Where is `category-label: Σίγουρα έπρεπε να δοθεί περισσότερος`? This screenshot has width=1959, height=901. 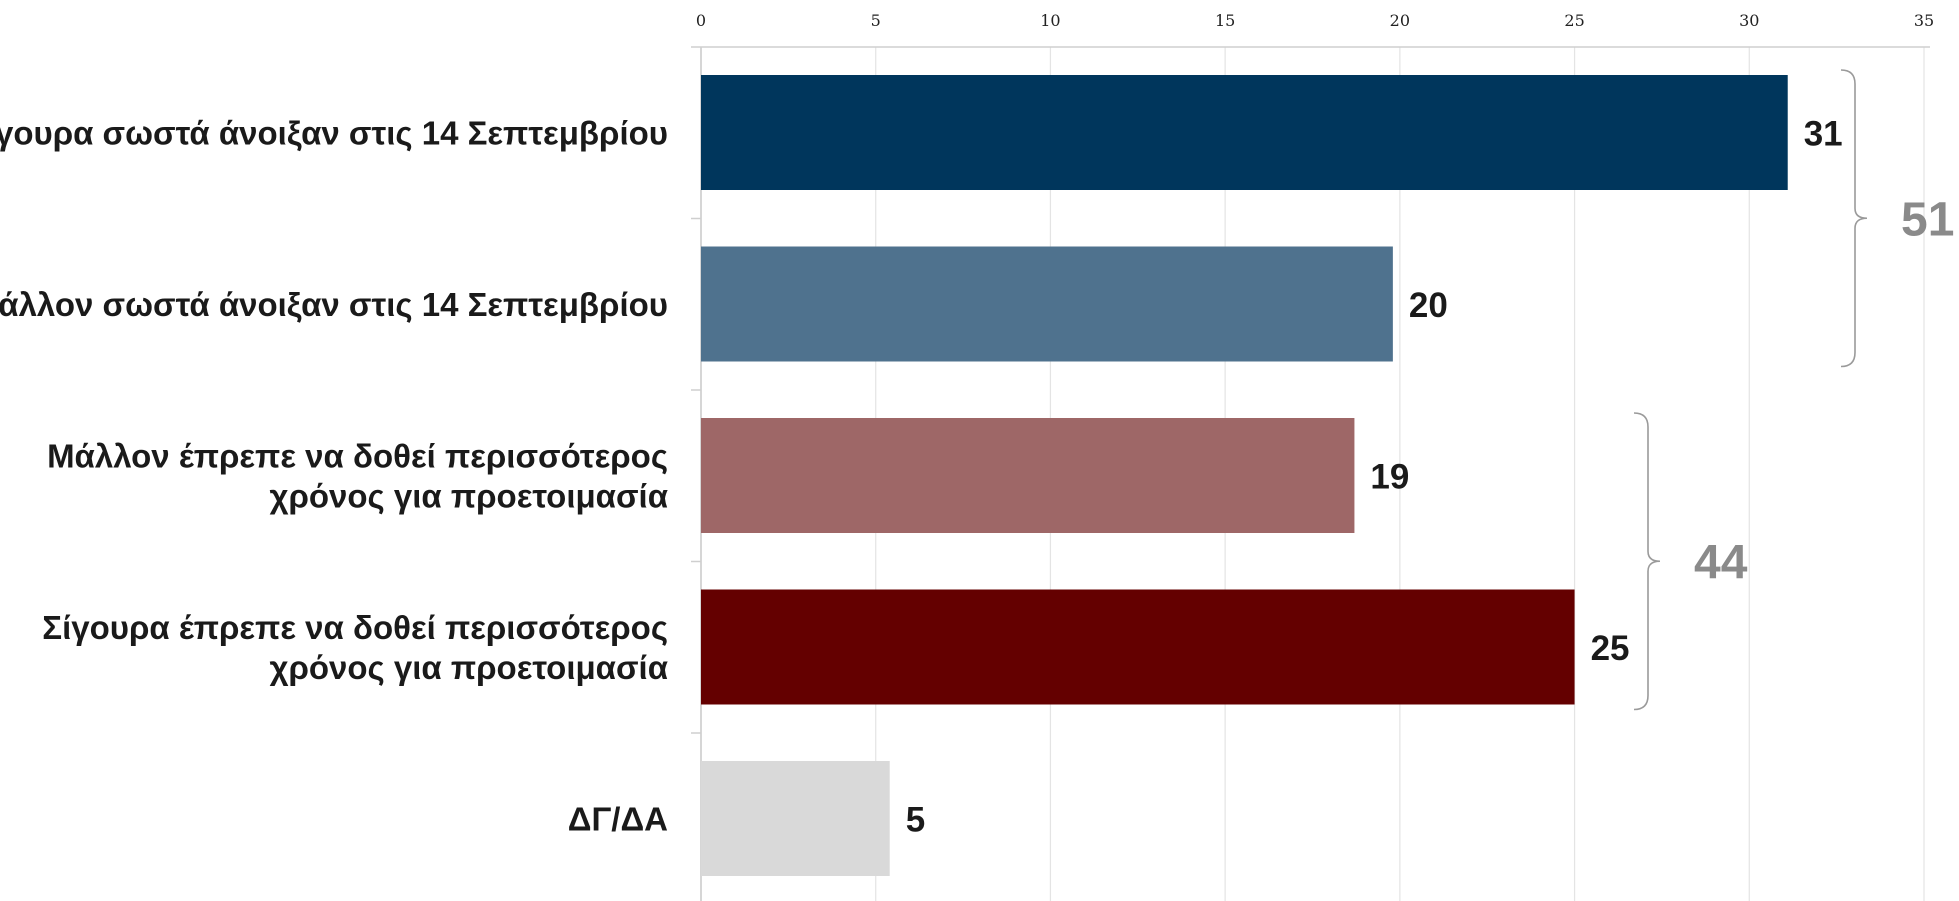
category-label: Σίγουρα έπρεπε να δοθεί περισσότερος is located at coordinates (355, 627).